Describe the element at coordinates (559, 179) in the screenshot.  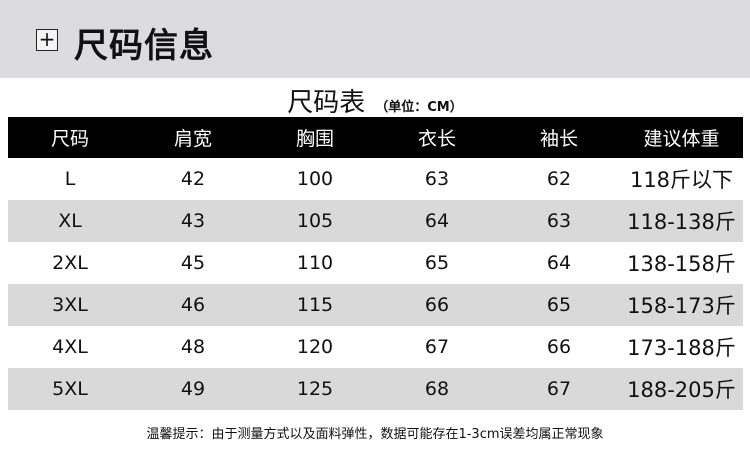
I see `table-cell: 62` at that location.